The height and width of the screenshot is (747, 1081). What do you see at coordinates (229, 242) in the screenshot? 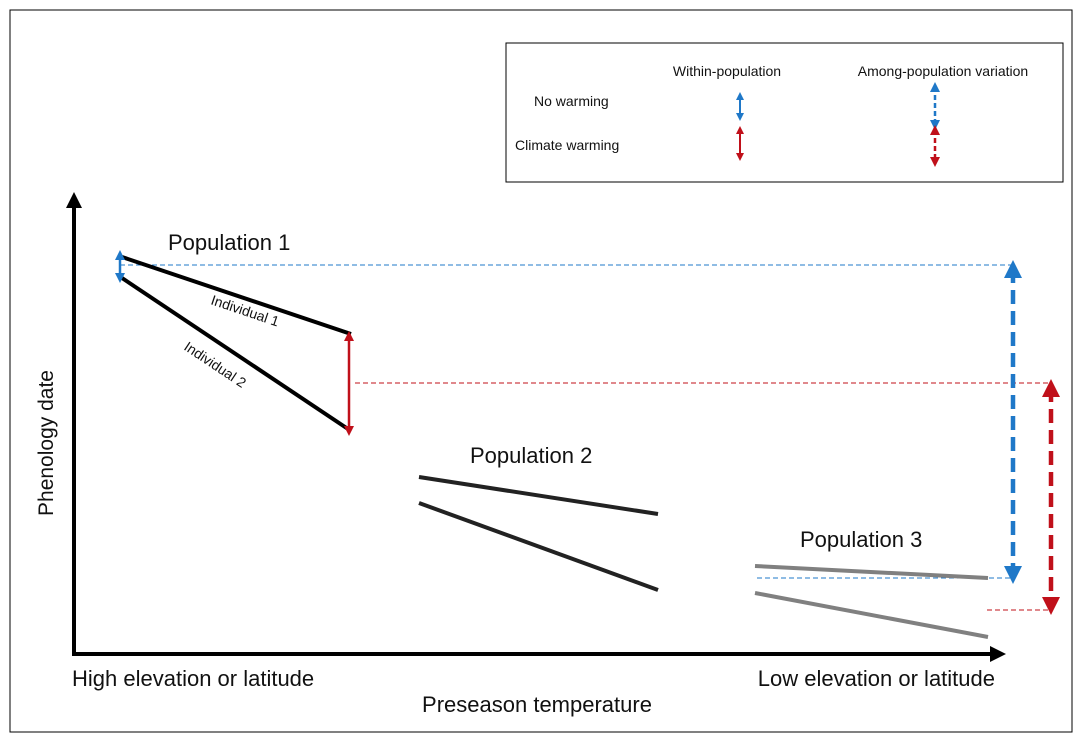
I see `population-1-label: Population 1` at bounding box center [229, 242].